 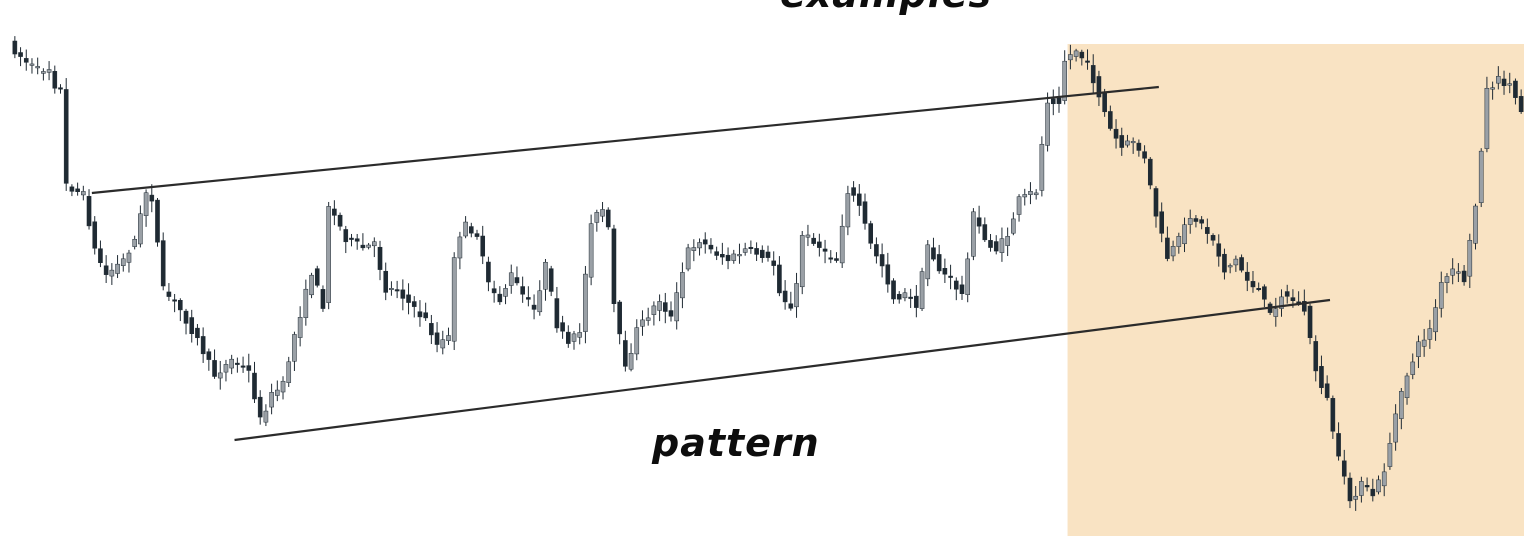 I want to click on upper-trendline, so click(x=625, y=140).